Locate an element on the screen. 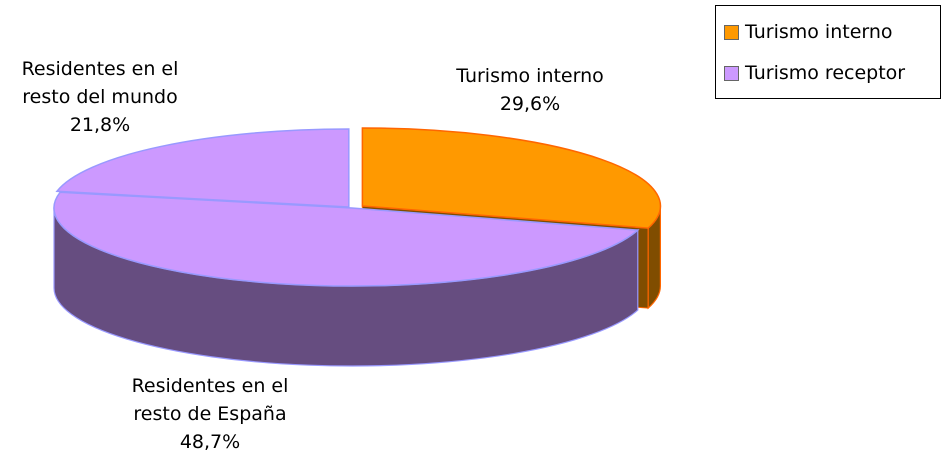 Image resolution: width=949 pixels, height=466 pixels. legend-entry: Turismo interno is located at coordinates (808, 32).